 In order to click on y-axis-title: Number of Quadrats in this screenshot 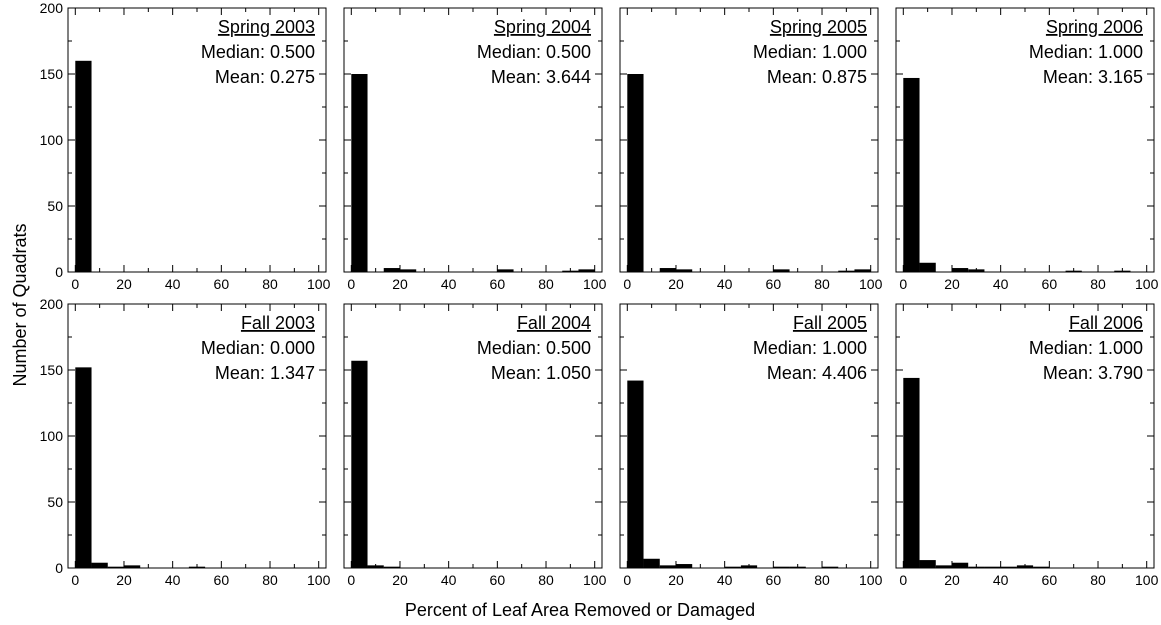, I will do `click(20, 304)`.